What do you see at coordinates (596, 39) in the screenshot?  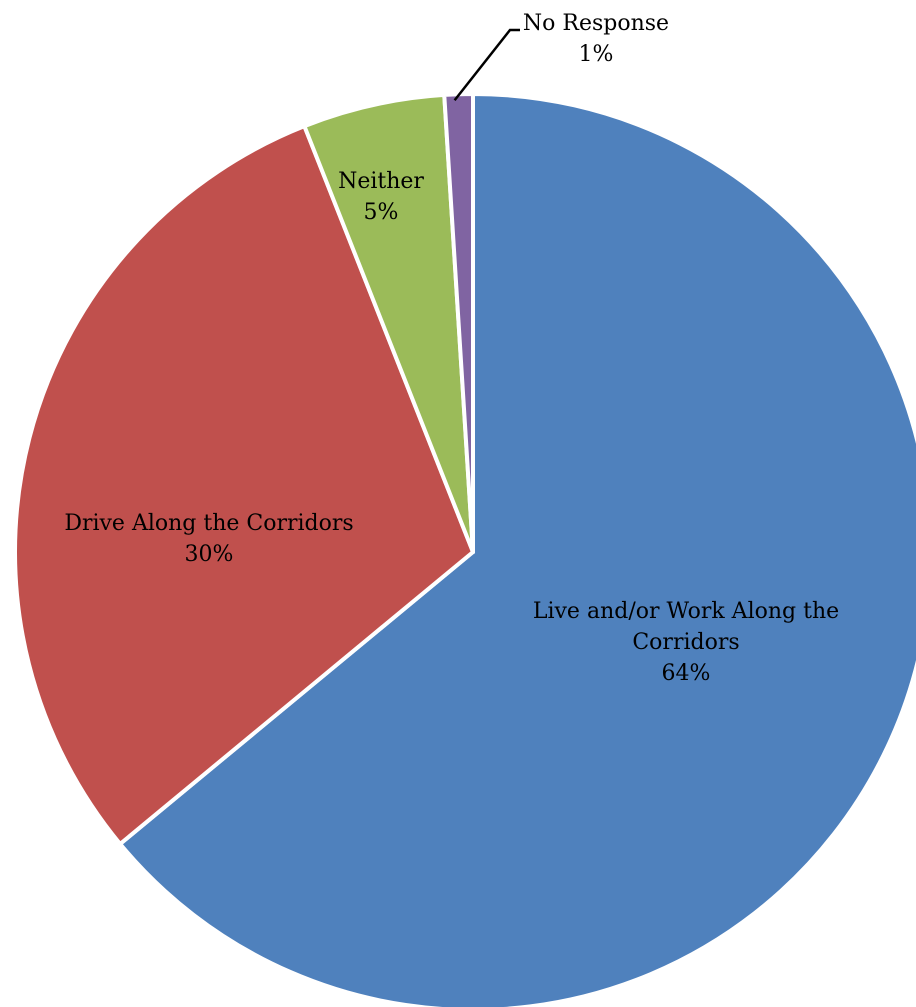 I see `slice-label-3: No Response 1%` at bounding box center [596, 39].